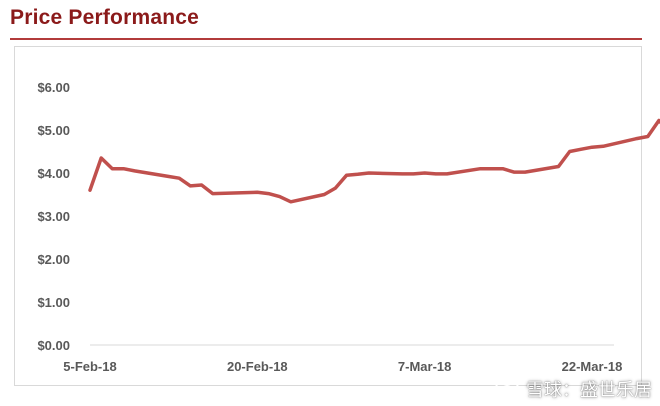 The image size is (660, 406). I want to click on watermark-text: 雪球：盛世乐居, so click(589, 390).